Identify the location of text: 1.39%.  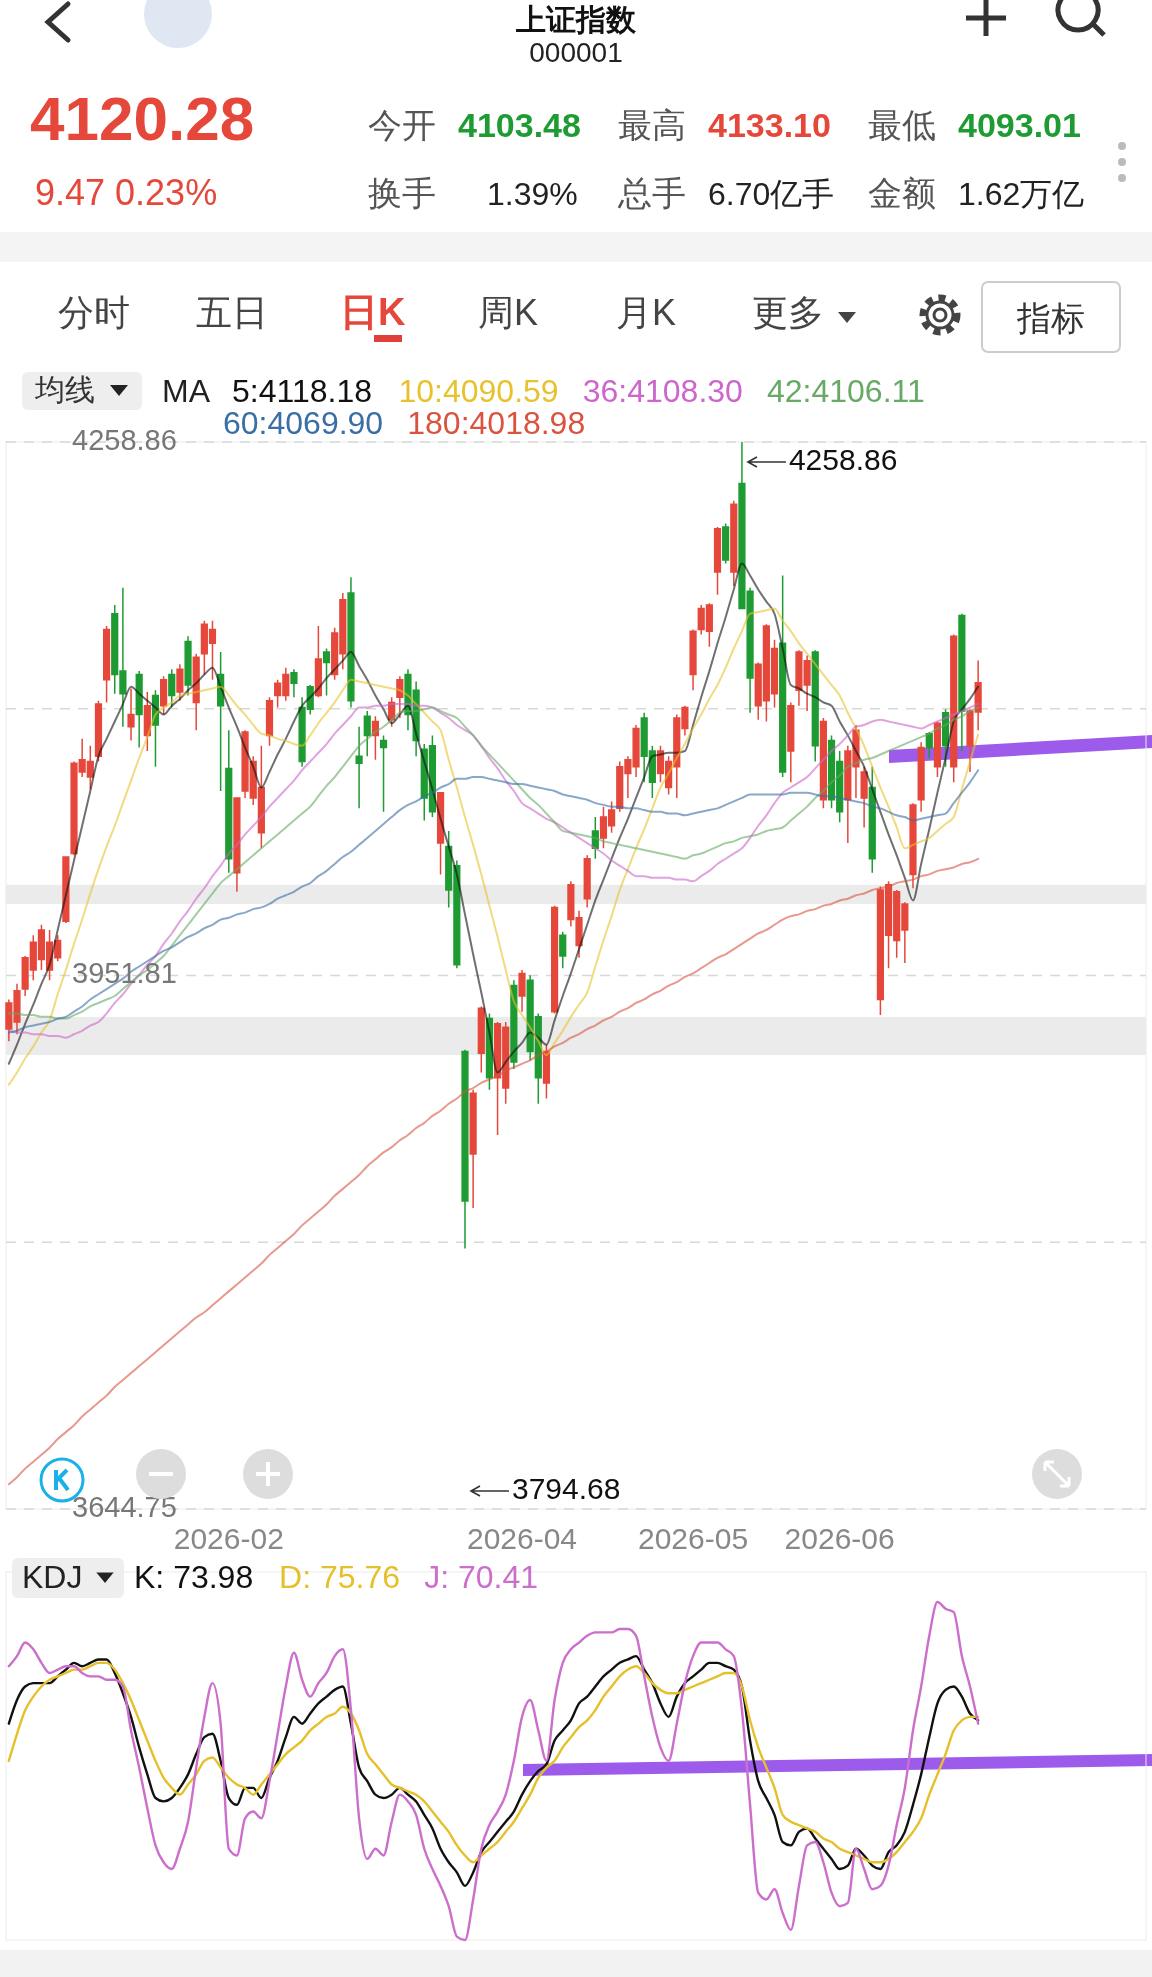
(532, 194).